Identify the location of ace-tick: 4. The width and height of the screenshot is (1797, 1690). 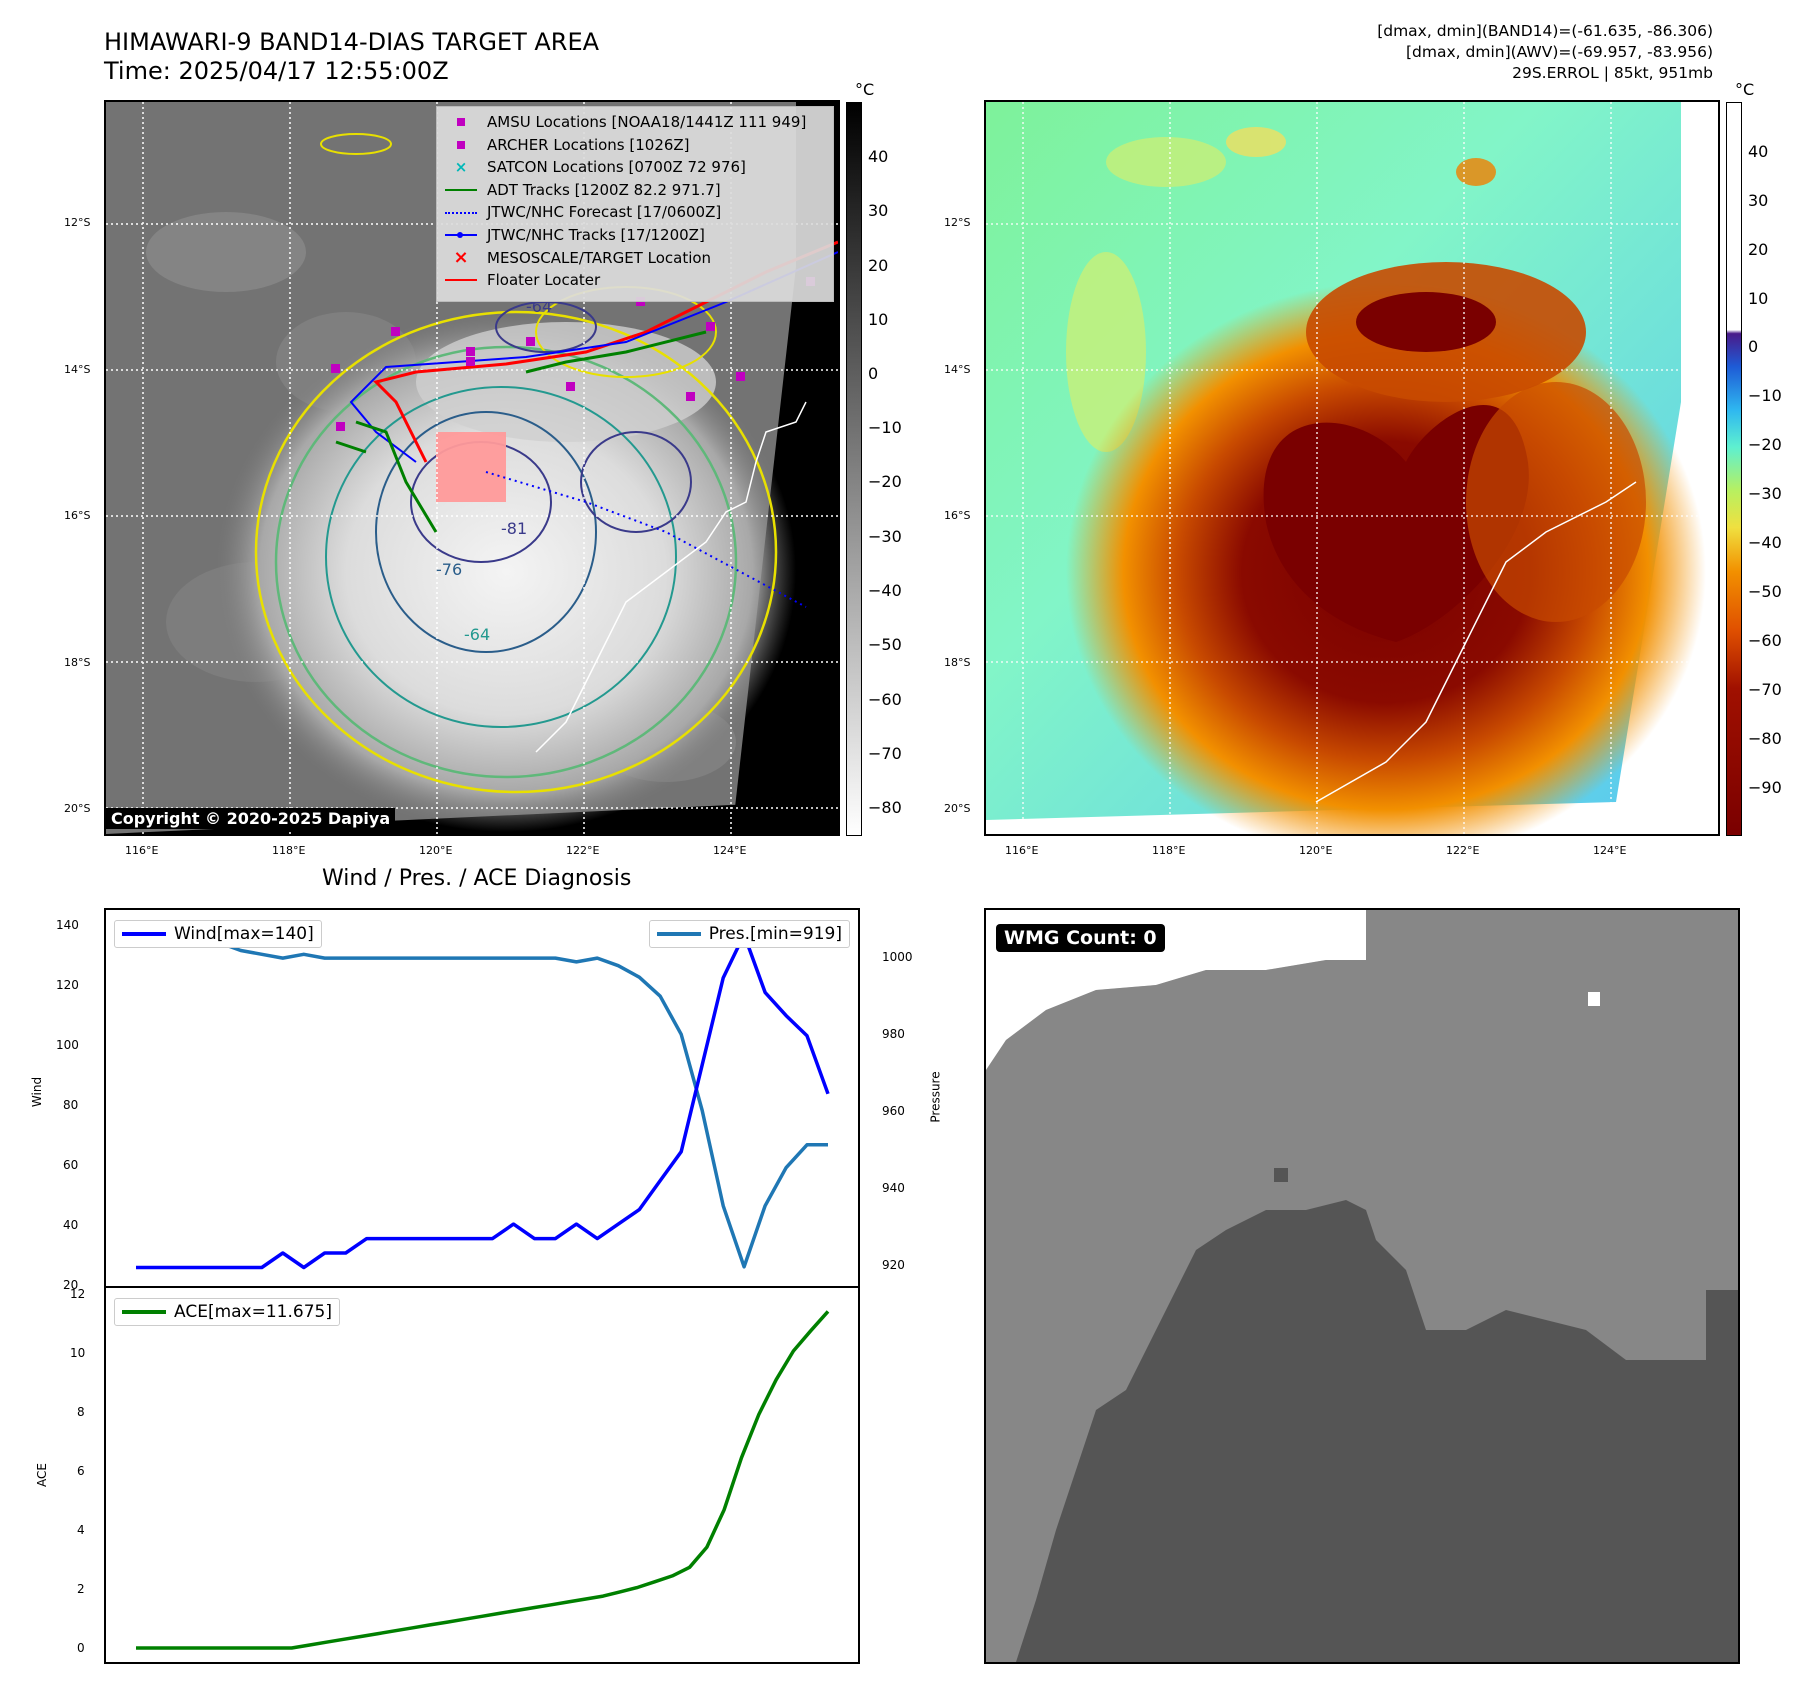
(81, 1530).